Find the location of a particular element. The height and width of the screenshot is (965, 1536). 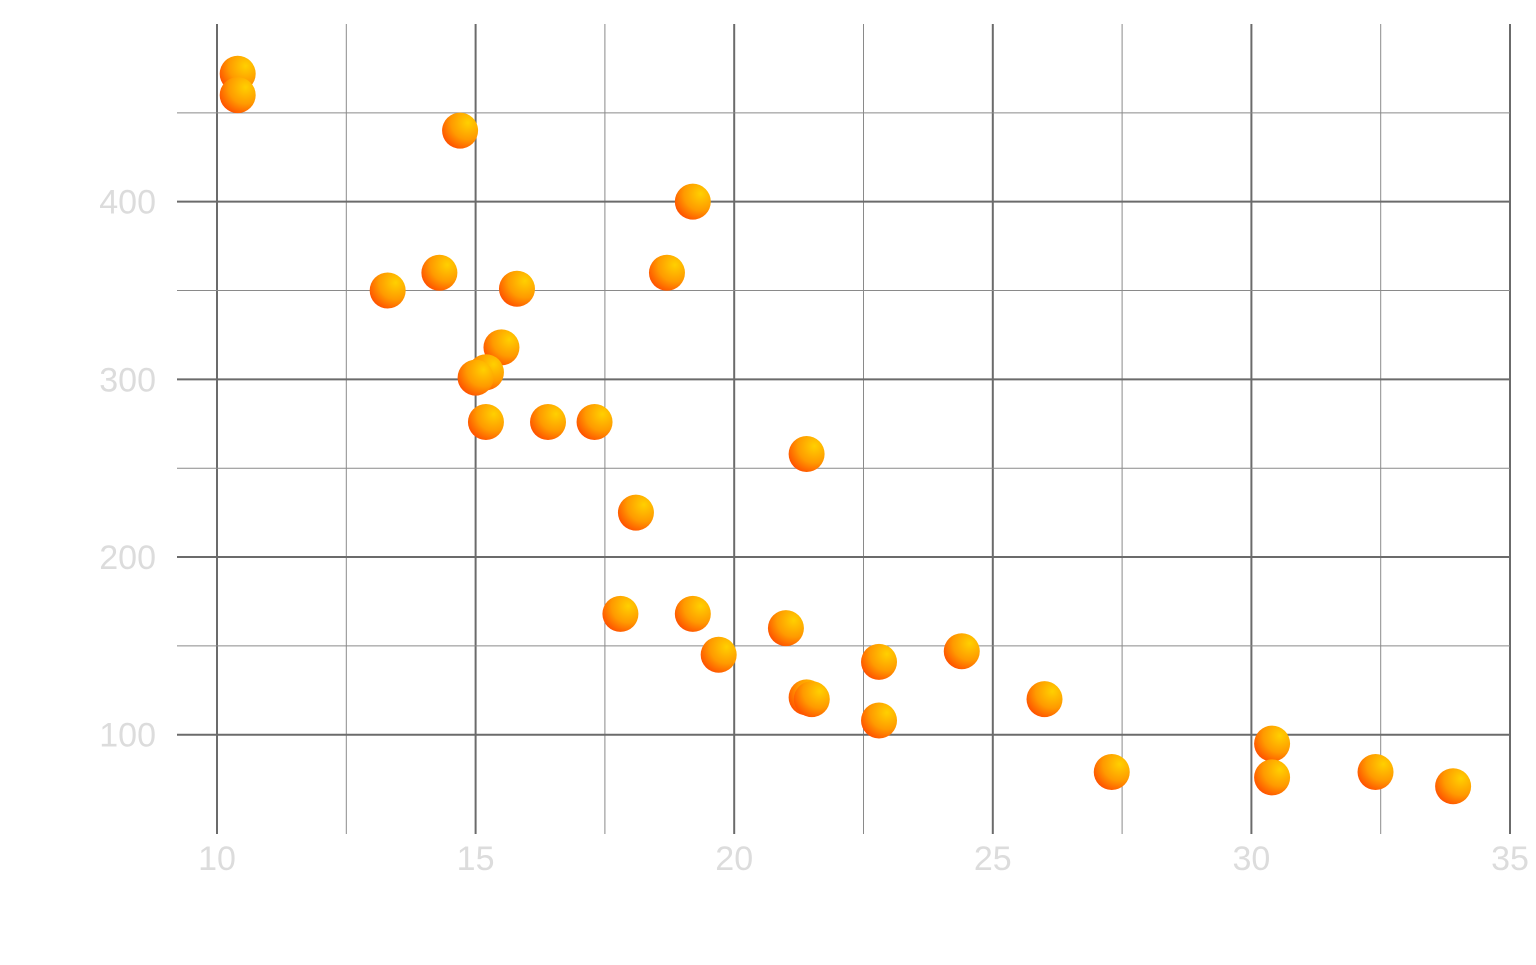

x-tick-label: 35 is located at coordinates (1510, 859).